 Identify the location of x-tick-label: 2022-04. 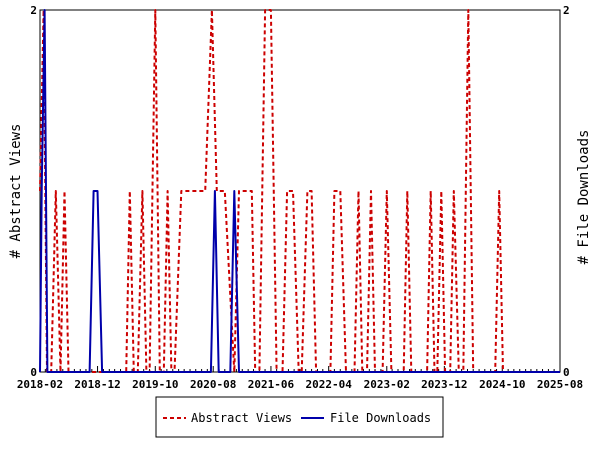
(328, 384).